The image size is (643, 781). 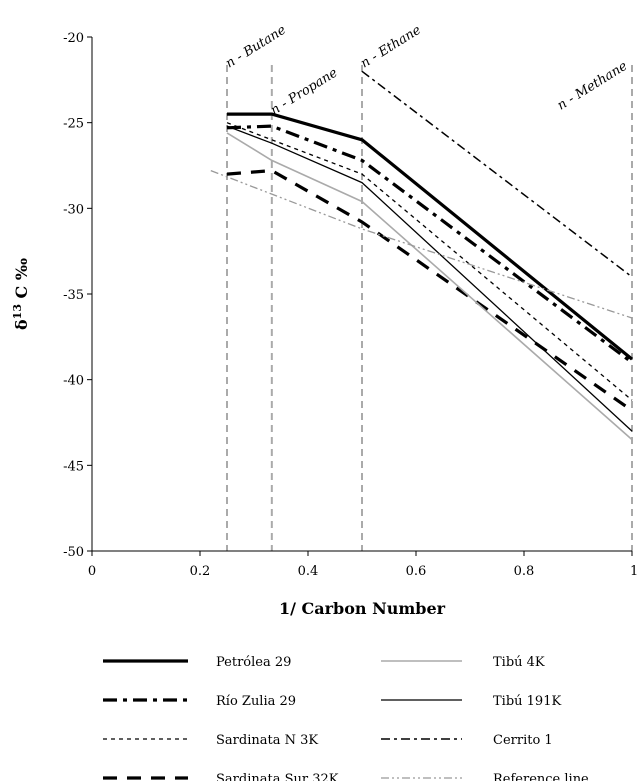 I want to click on y-axis-title: δ13 C ‰, so click(x=21, y=294).